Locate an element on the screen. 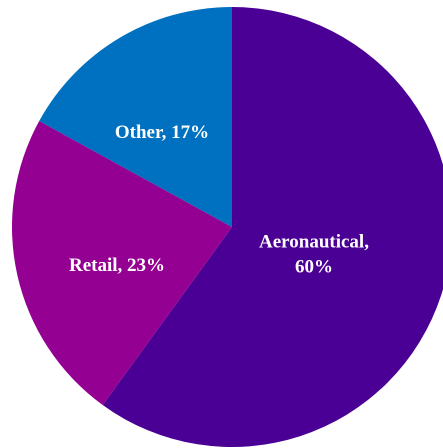 This screenshot has width=443, height=448. slice-label-aeronautical: Aeronautical, 60% is located at coordinates (314, 255).